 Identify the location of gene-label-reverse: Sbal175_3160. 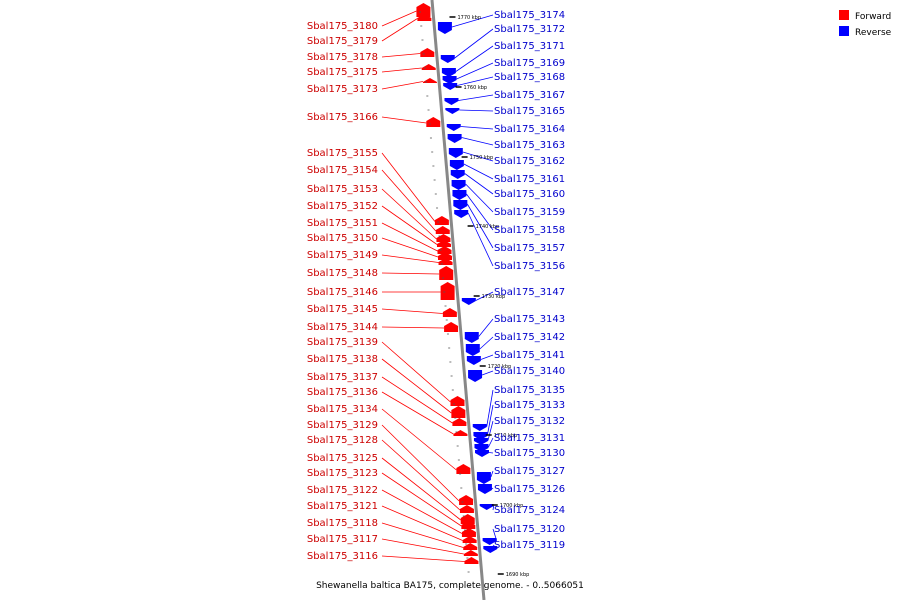
(529, 194).